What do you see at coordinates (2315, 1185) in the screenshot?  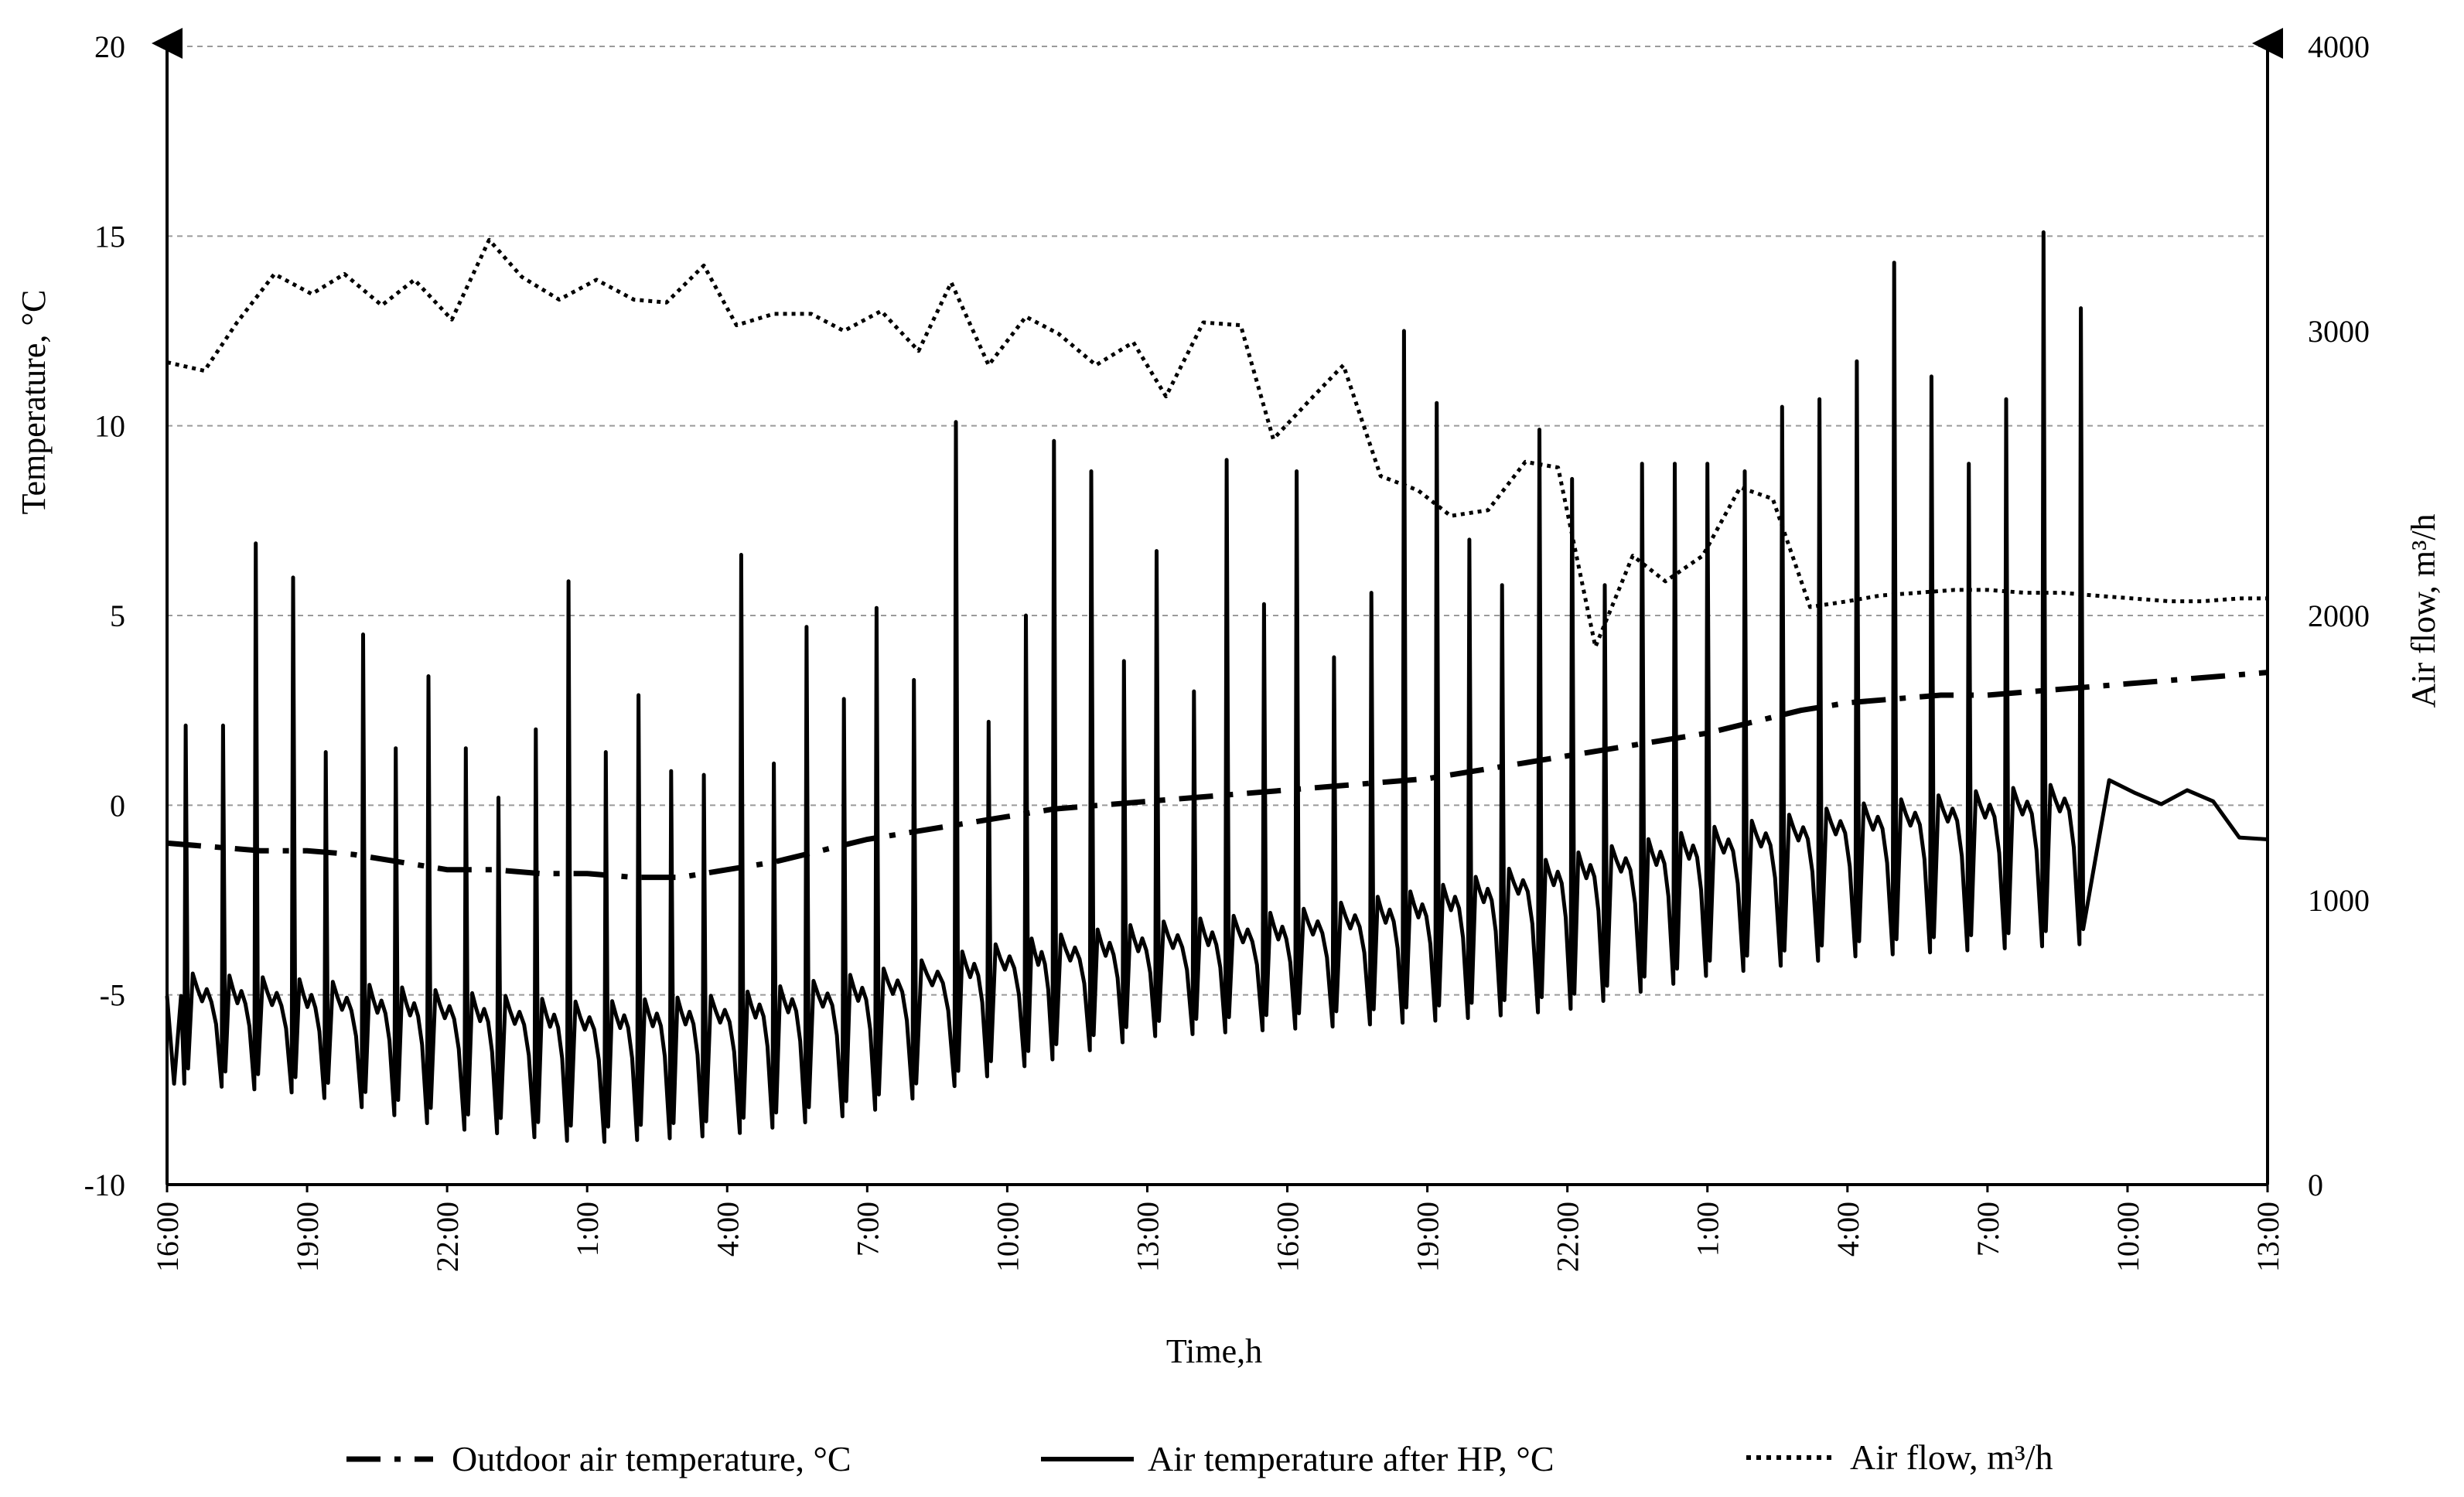 I see `y2-tick-label: 0` at bounding box center [2315, 1185].